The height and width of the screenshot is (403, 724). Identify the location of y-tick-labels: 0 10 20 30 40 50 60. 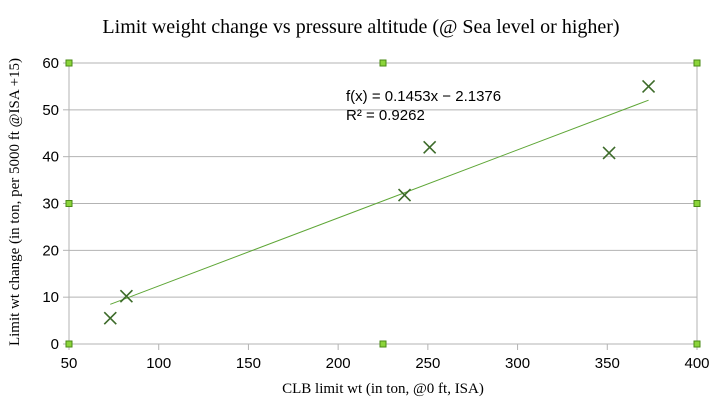
(50, 204).